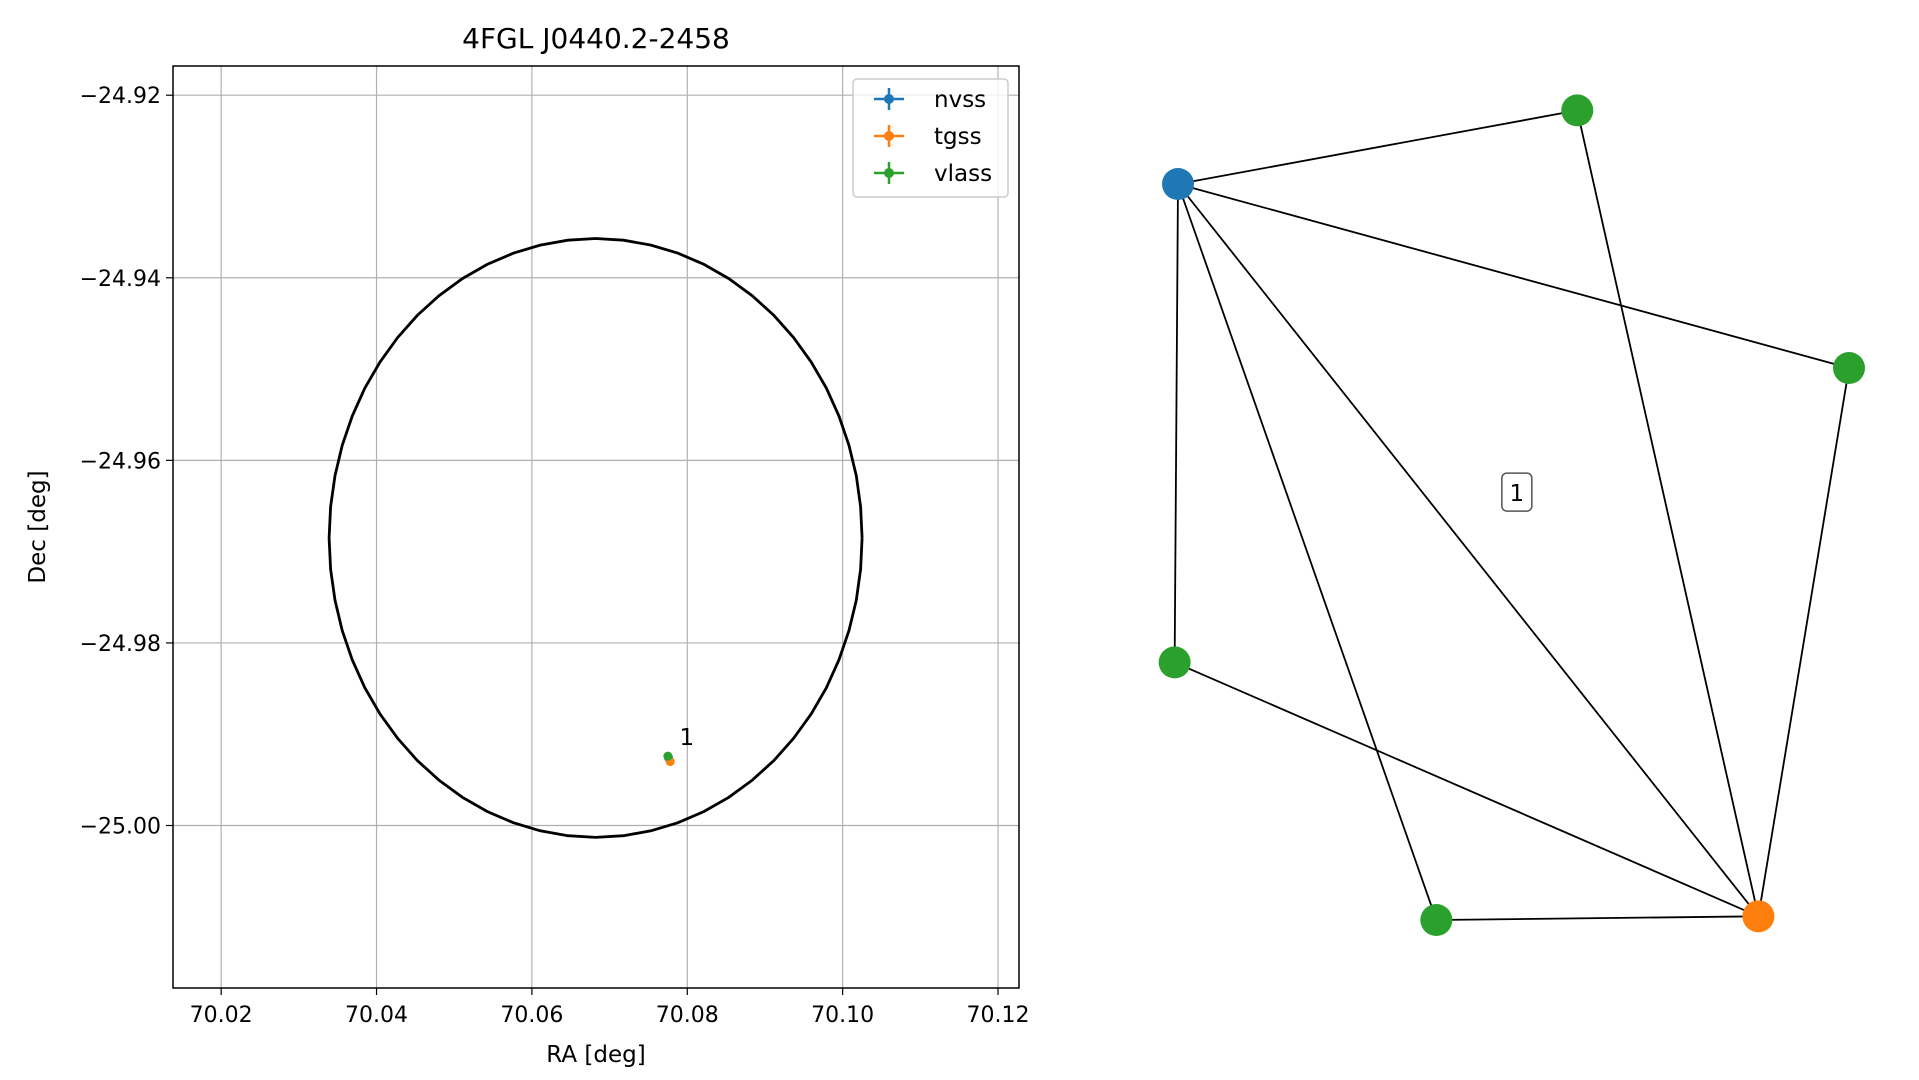  Describe the element at coordinates (930, 100) in the screenshot. I see `legend-item-nvss: nvss` at that location.